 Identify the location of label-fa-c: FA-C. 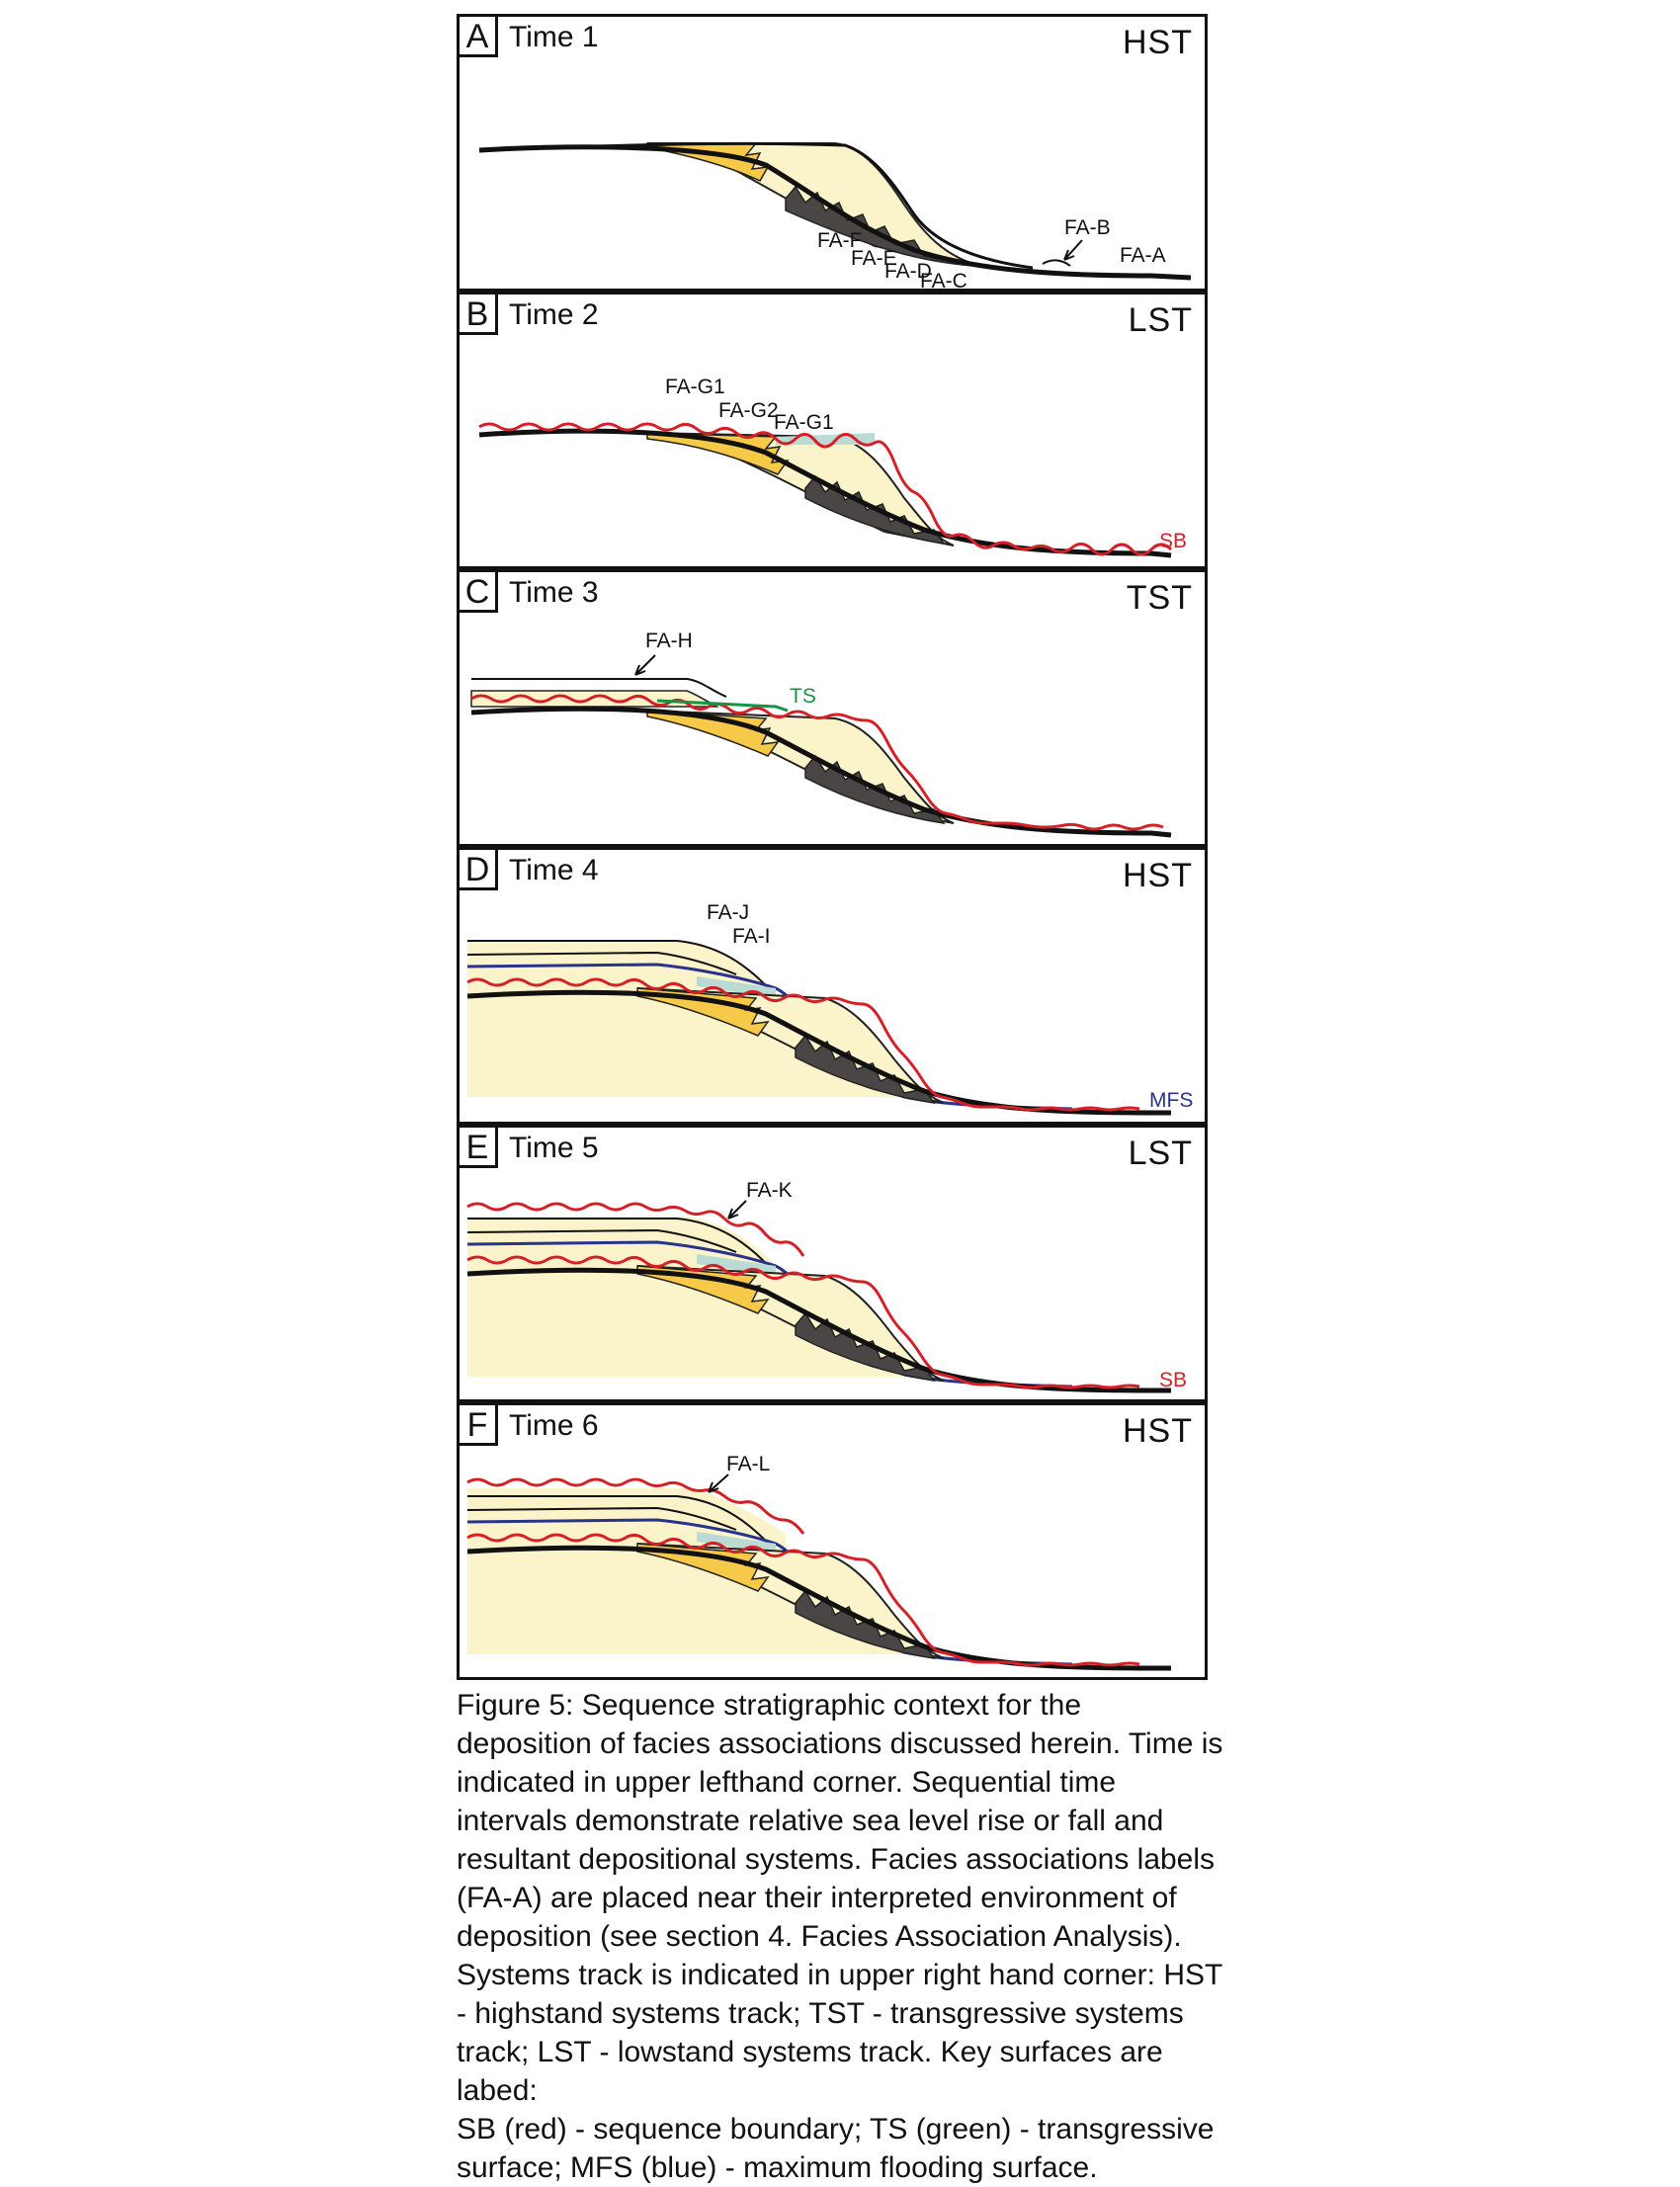
(943, 279).